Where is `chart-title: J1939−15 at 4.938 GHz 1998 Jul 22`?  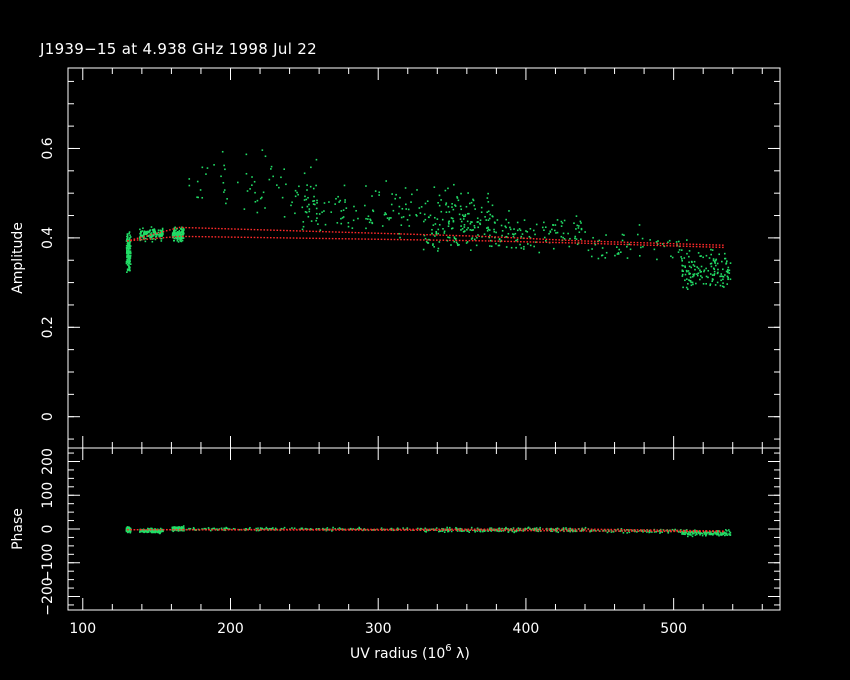
chart-title: J1939−15 at 4.938 GHz 1998 Jul 22 is located at coordinates (178, 49).